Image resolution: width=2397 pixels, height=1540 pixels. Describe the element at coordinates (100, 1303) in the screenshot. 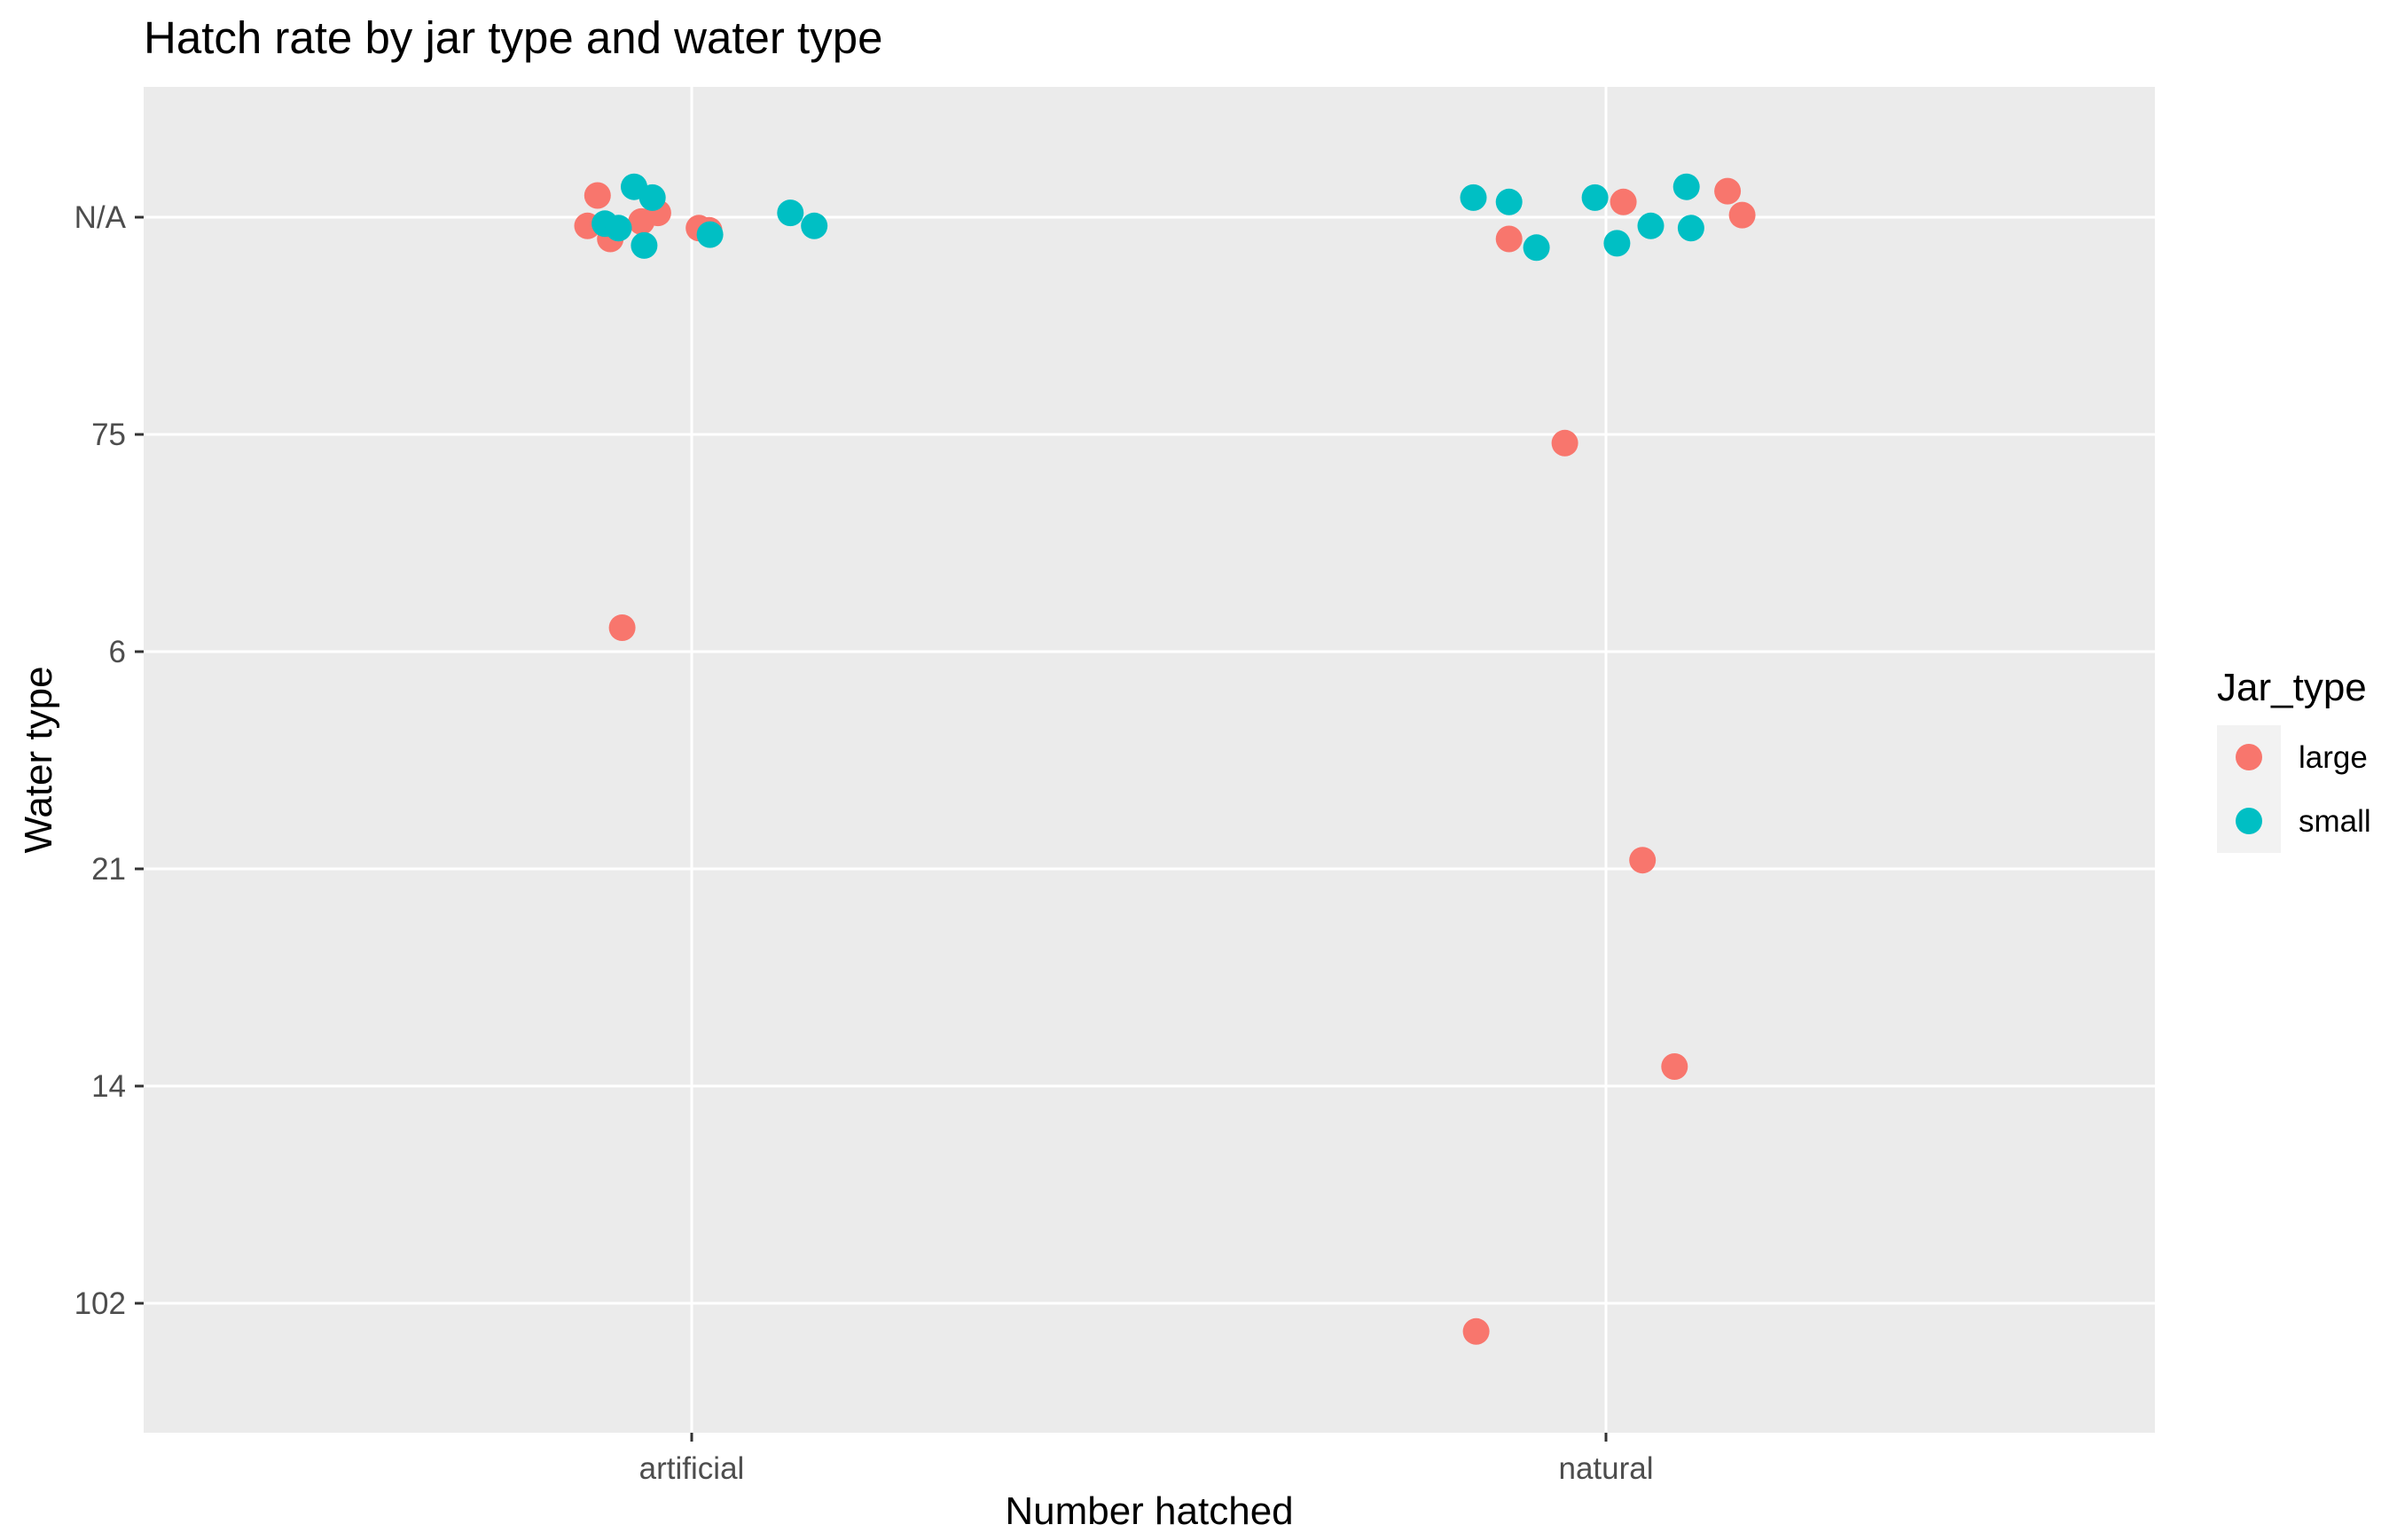

I see `y-tick-label: 102` at that location.